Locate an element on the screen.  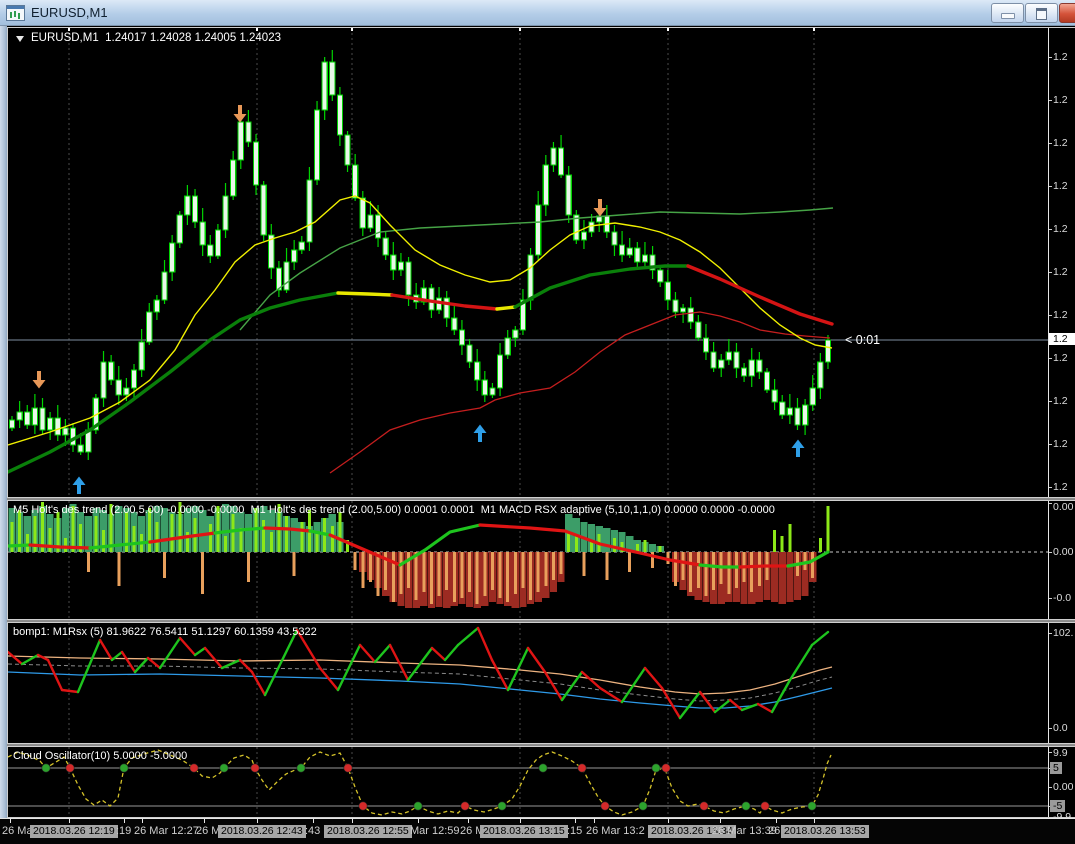
scale-level-badge: -5 is located at coordinates (1058, 806).